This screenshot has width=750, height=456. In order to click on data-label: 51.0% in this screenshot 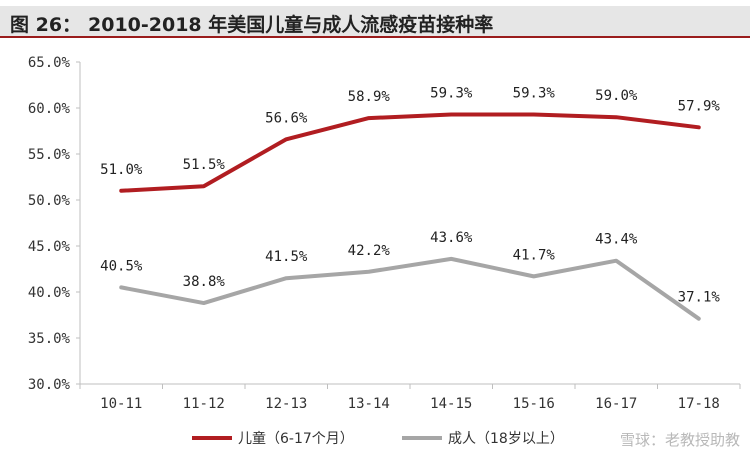, I will do `click(121, 170)`.